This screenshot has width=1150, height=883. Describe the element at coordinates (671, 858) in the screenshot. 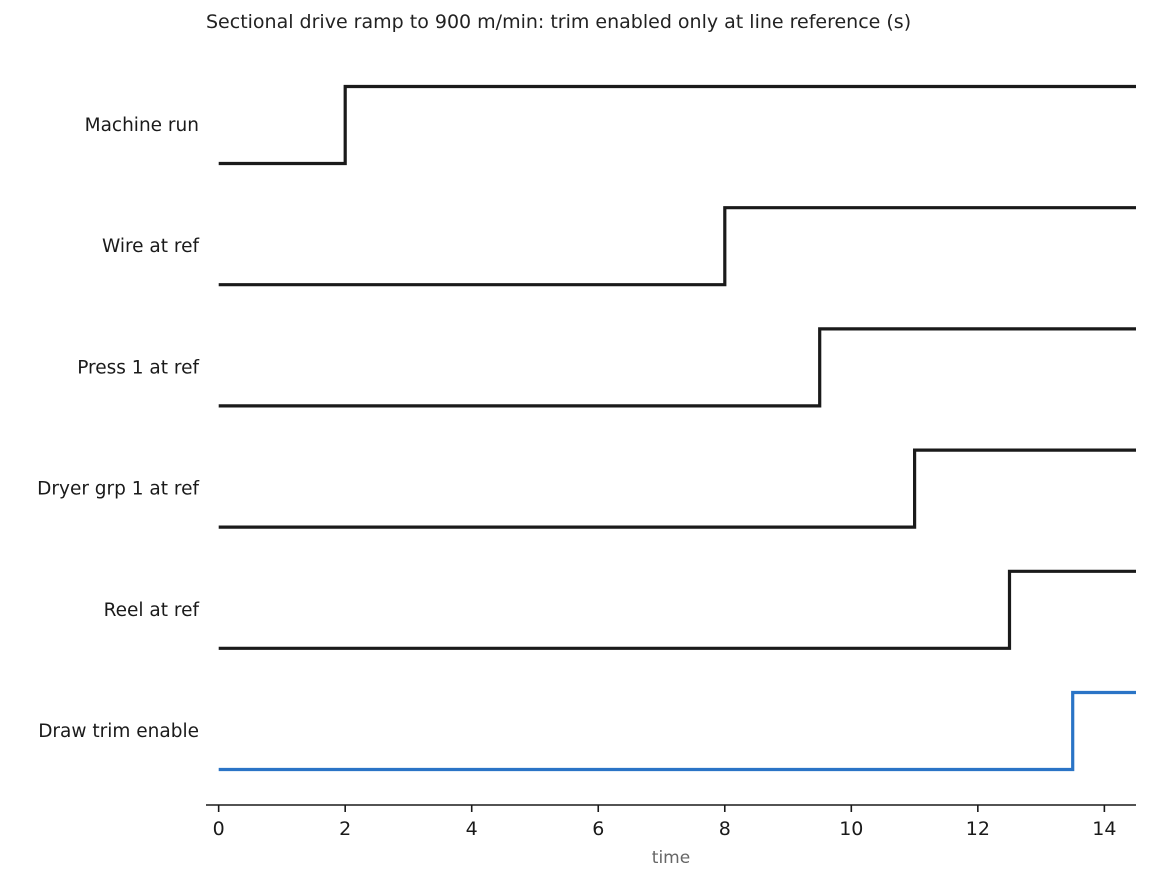

I see `x-axis-label: time` at that location.